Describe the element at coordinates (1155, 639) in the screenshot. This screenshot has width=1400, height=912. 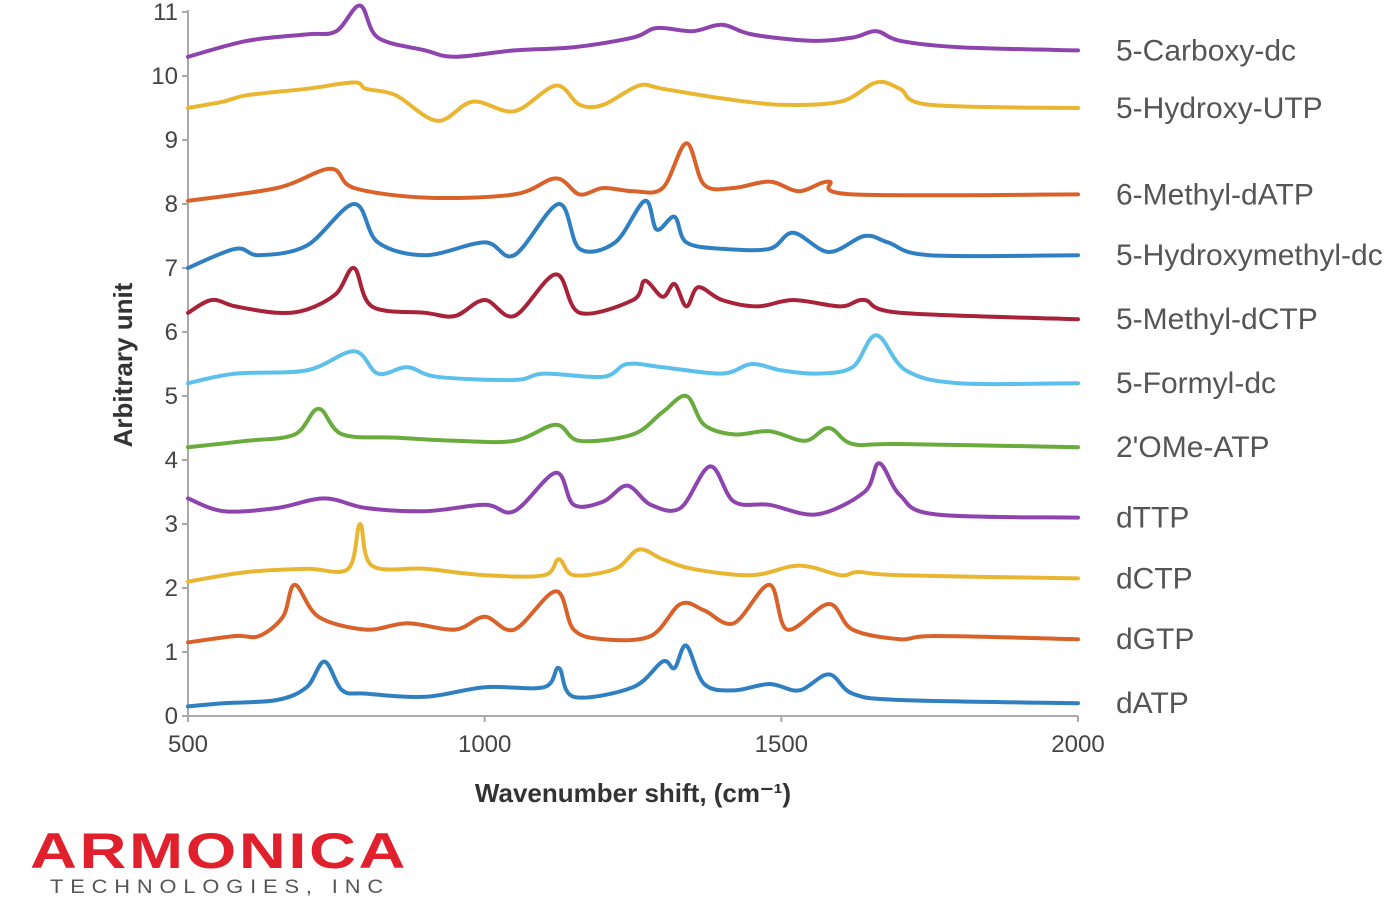
I see `series-label: dGTP` at that location.